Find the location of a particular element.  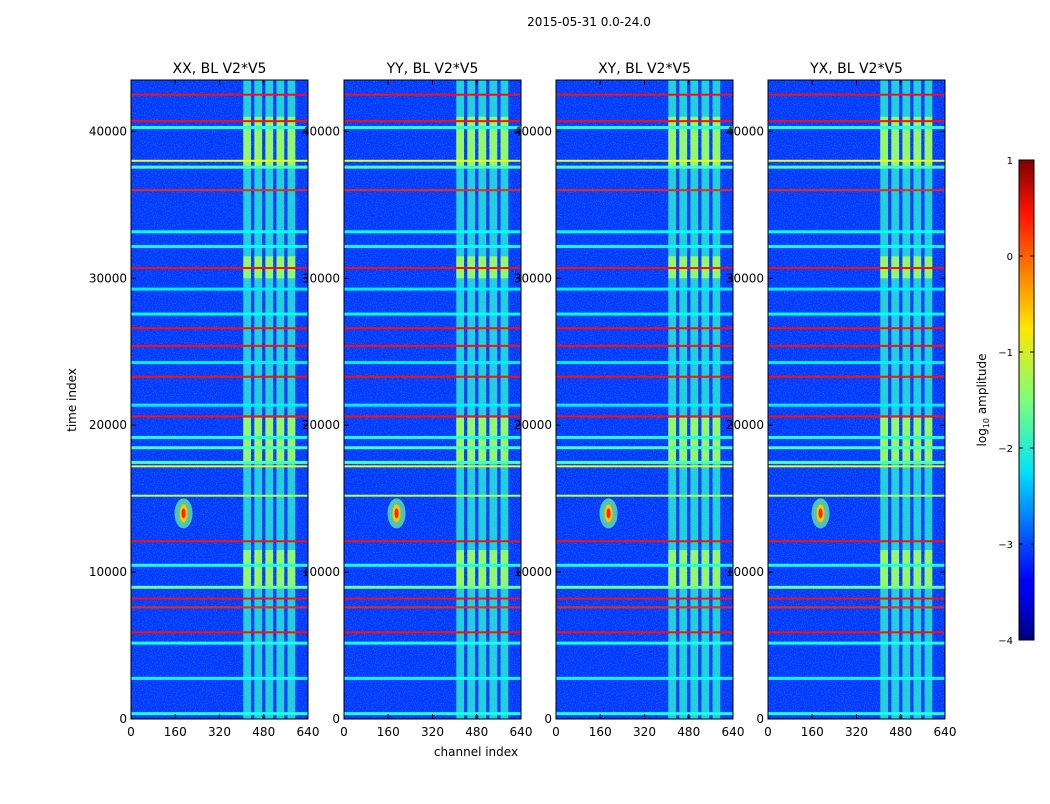

y-tick-label: 40000 is located at coordinates (533, 131).